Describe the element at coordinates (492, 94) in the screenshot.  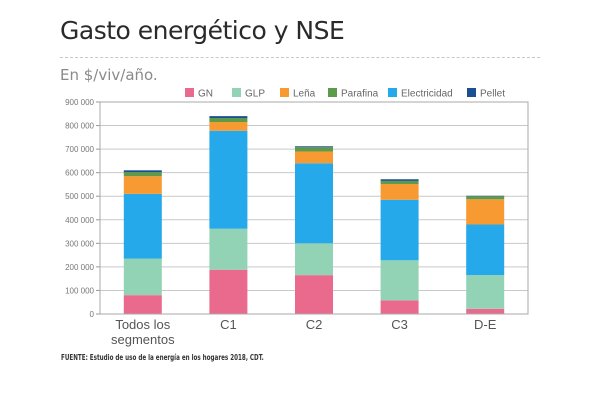
I see `legend-label: Pellet` at that location.